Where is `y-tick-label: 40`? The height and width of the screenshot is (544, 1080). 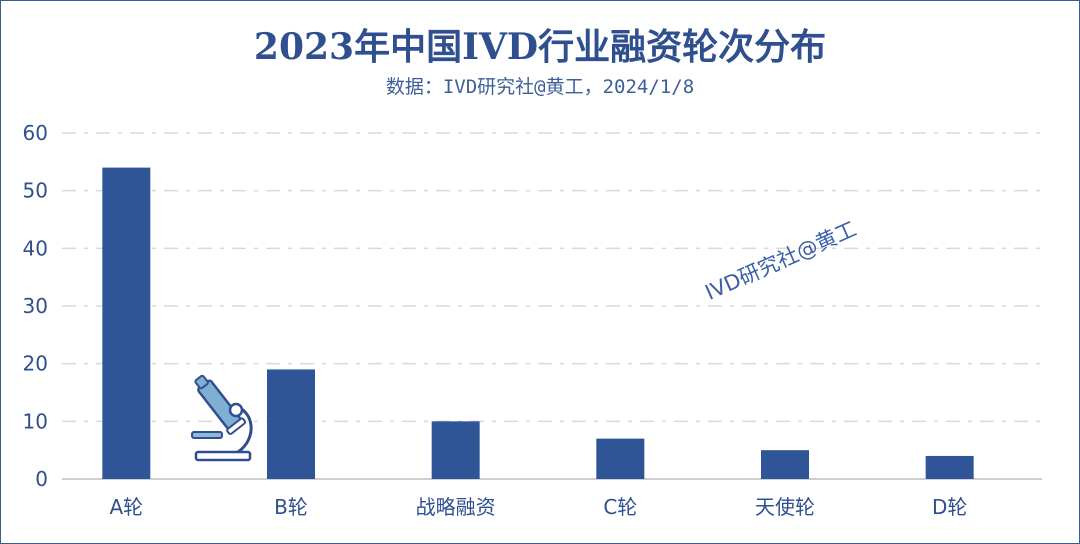 y-tick-label: 40 is located at coordinates (35, 248).